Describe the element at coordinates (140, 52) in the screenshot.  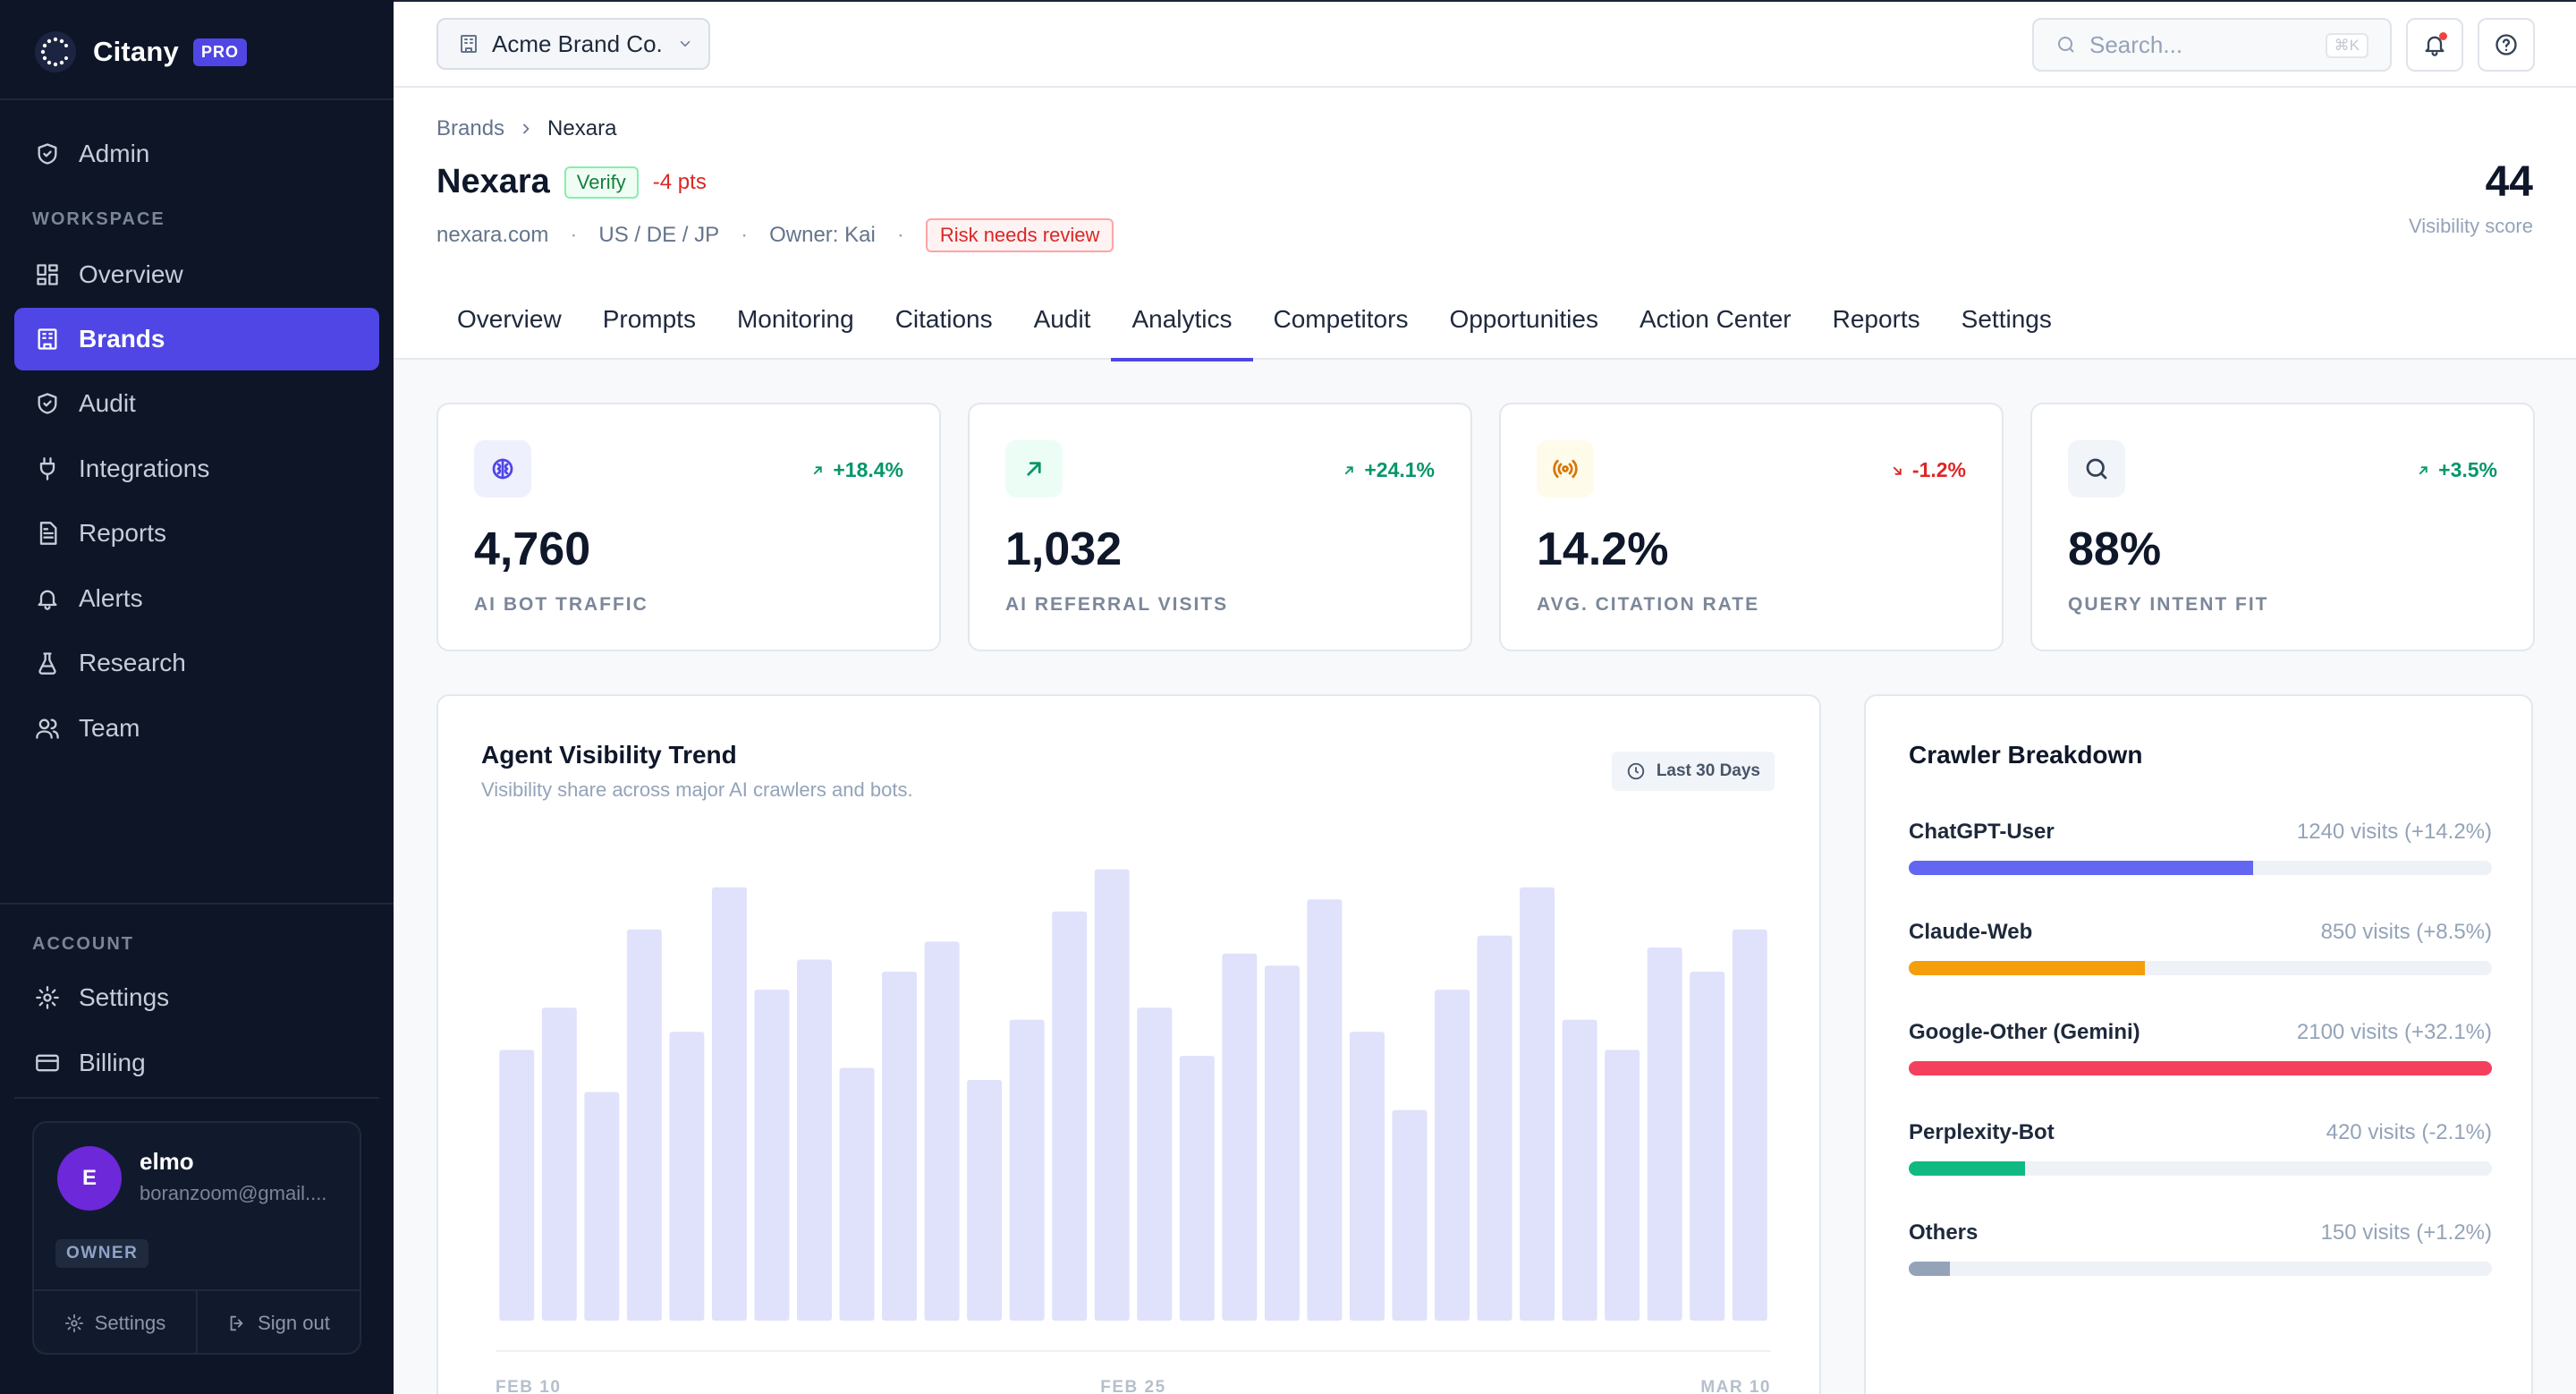
I see `app-brand: Citany PRO` at that location.